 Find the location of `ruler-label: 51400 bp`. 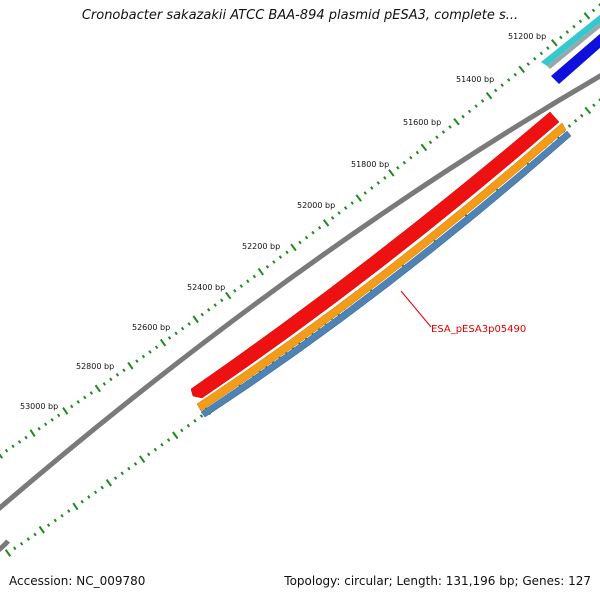

ruler-label: 51400 bp is located at coordinates (475, 79).